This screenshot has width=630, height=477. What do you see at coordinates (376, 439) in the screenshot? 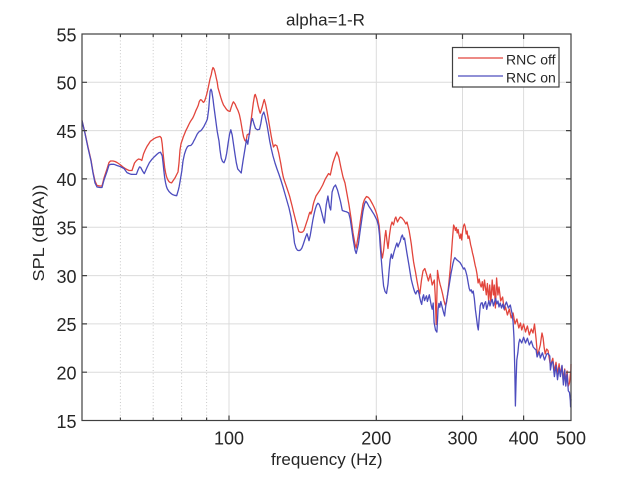
I see `svg-text: 200` at bounding box center [376, 439].